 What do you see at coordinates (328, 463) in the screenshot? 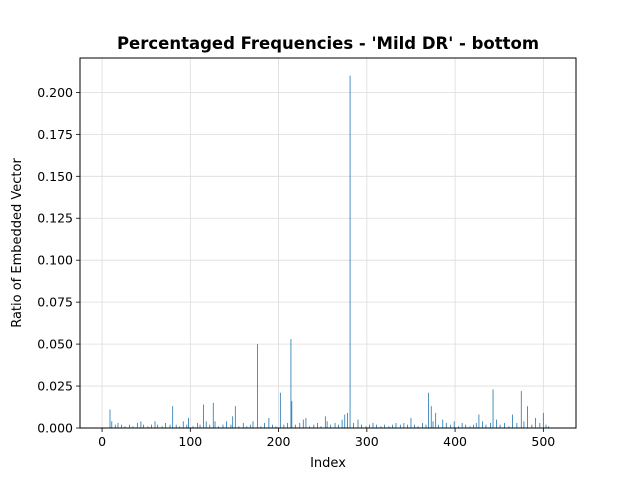
I see `x-axis-label: Index` at bounding box center [328, 463].